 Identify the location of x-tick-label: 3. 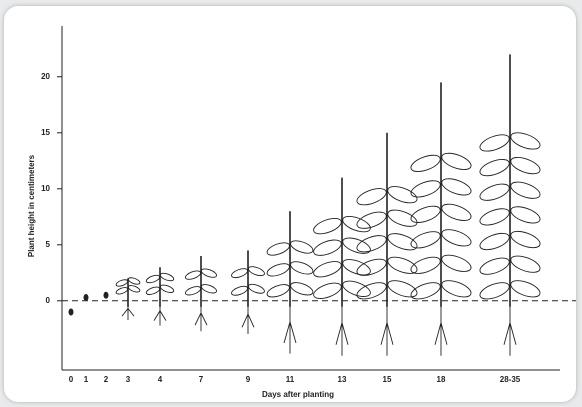
(128, 379).